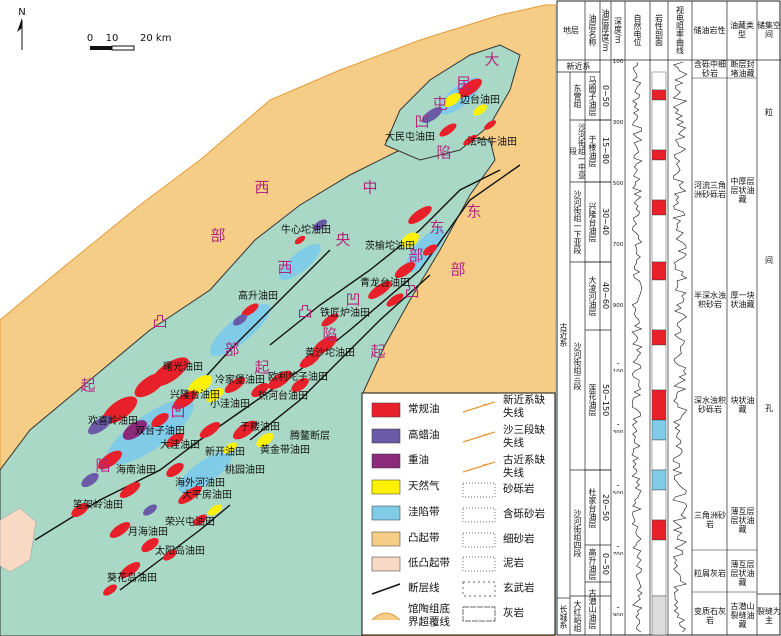  Describe the element at coordinates (742, 405) in the screenshot. I see `reservoir-type-cell: 块状油藏` at that location.